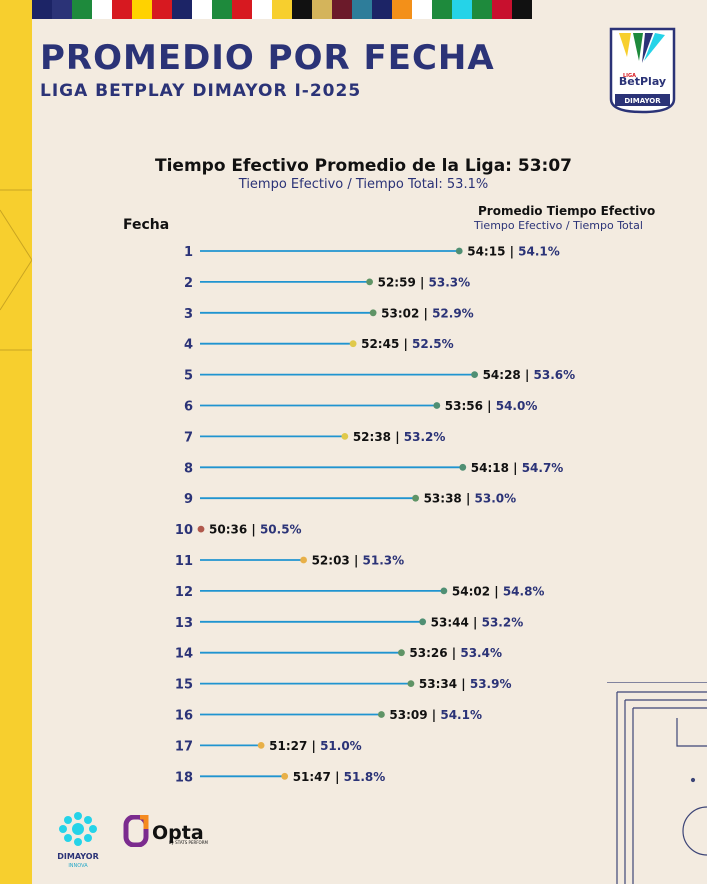 The image size is (707, 884). I want to click on fecha-label: 18, so click(184, 777).